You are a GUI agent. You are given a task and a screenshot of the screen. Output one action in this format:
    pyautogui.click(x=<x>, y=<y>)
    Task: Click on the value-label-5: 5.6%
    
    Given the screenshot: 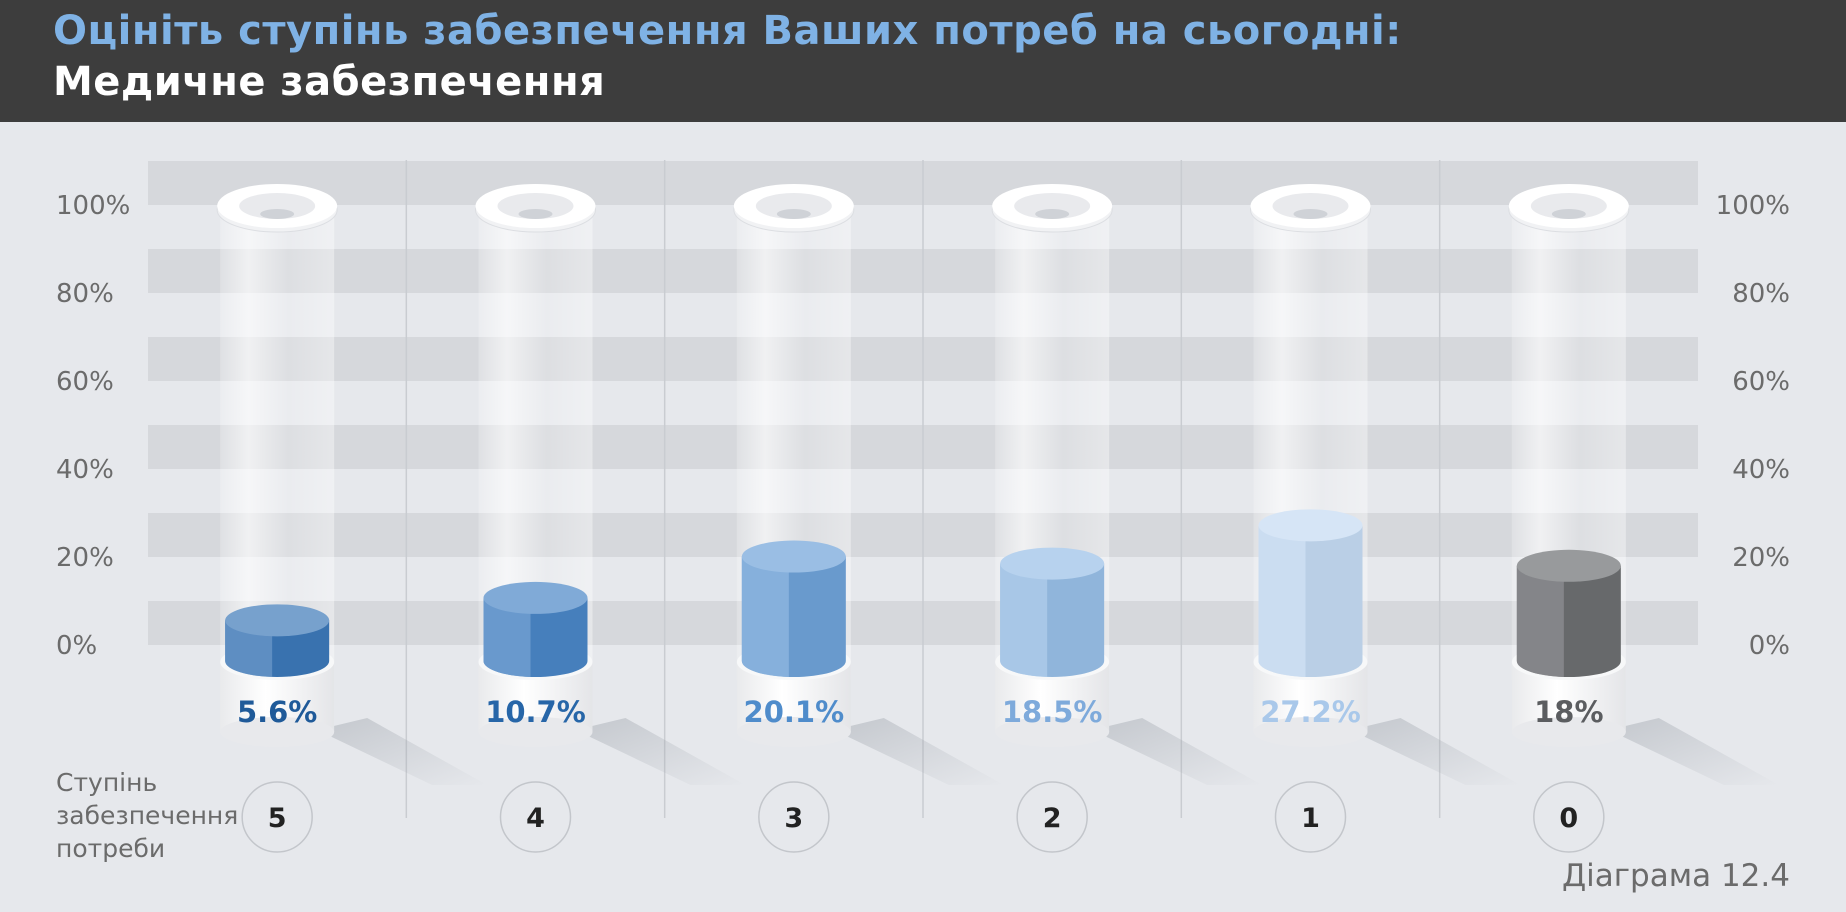 What is the action you would take?
    pyautogui.click(x=277, y=712)
    